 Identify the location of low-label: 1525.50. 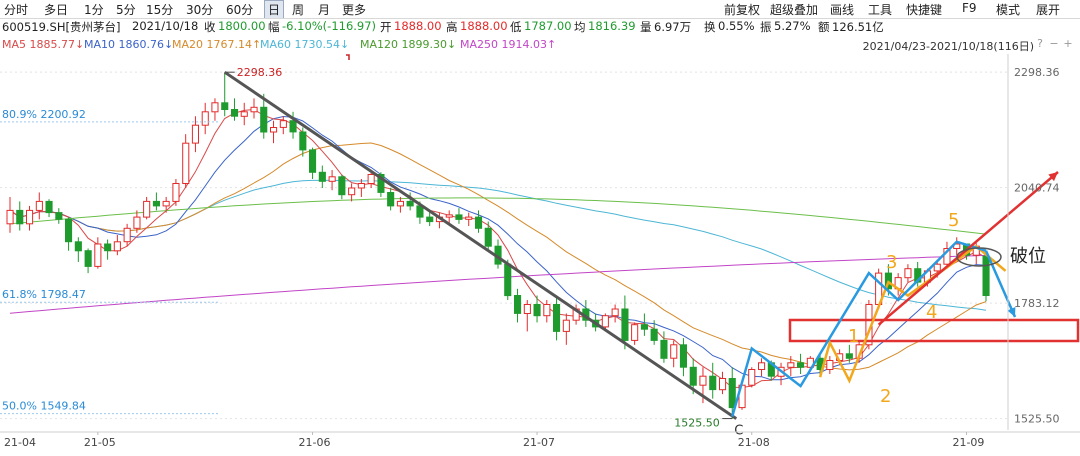
(697, 423).